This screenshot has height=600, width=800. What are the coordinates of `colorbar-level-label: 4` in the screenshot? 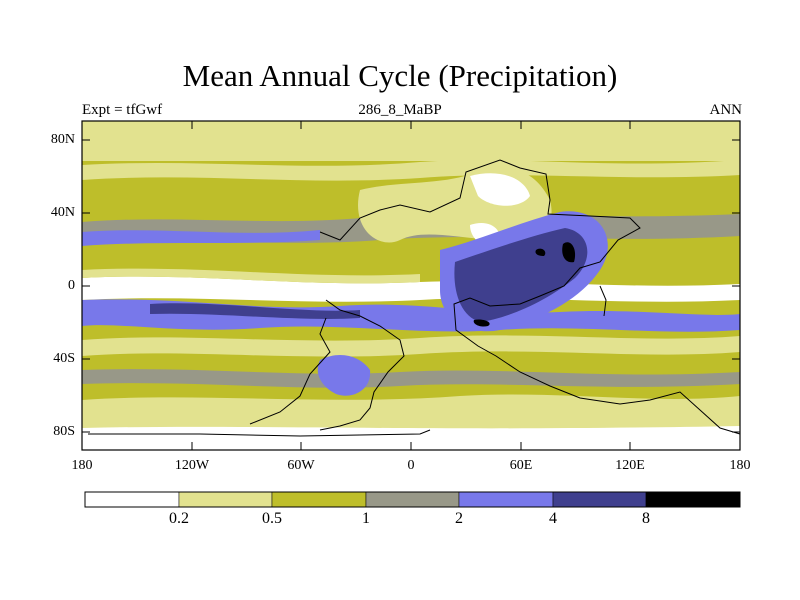 It's located at (553, 518).